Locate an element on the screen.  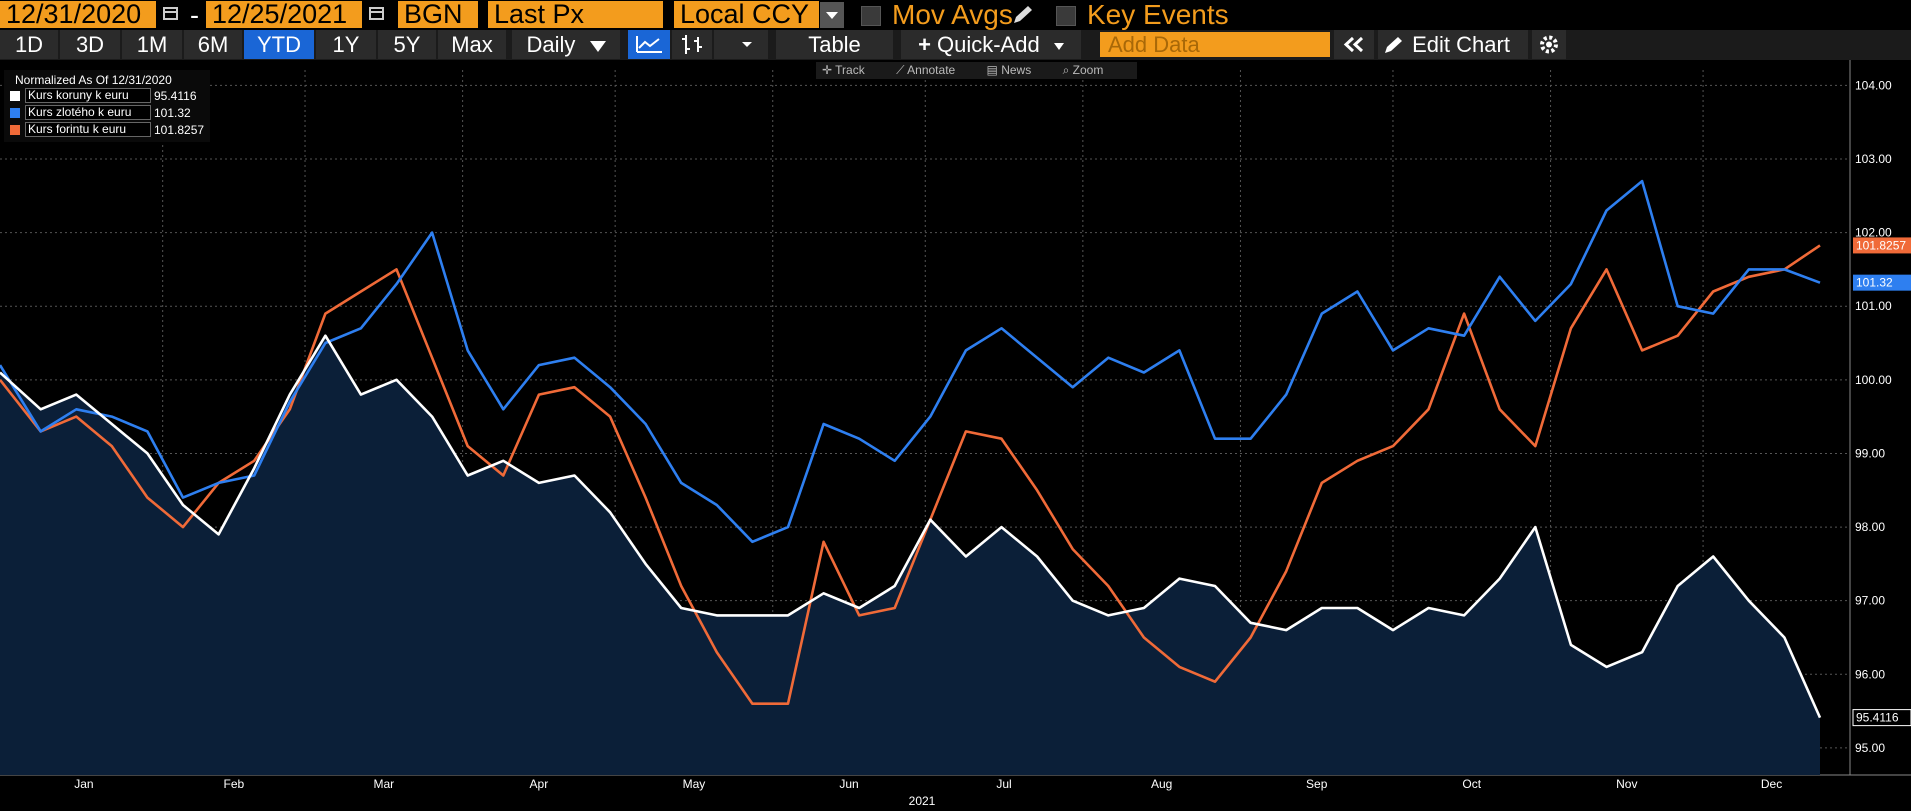
legend-series-name: Kurs koruny k euru is located at coordinates (88, 95).